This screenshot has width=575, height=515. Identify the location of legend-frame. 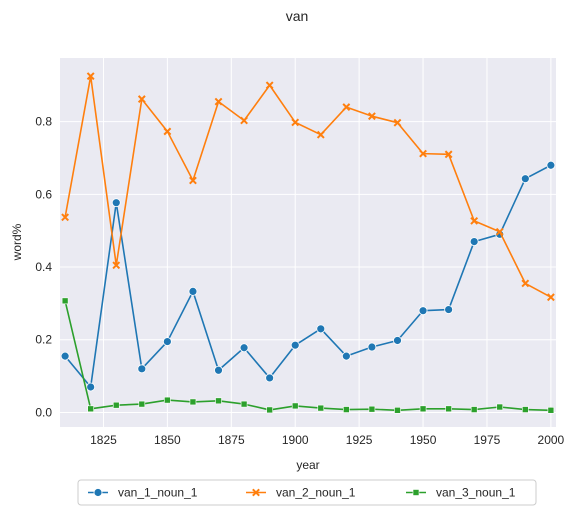
(307, 492).